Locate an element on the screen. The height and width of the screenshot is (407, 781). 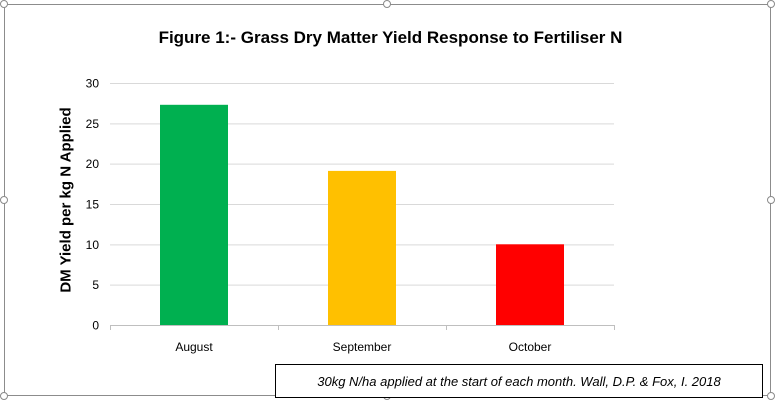
x-tick-label: October is located at coordinates (530, 347).